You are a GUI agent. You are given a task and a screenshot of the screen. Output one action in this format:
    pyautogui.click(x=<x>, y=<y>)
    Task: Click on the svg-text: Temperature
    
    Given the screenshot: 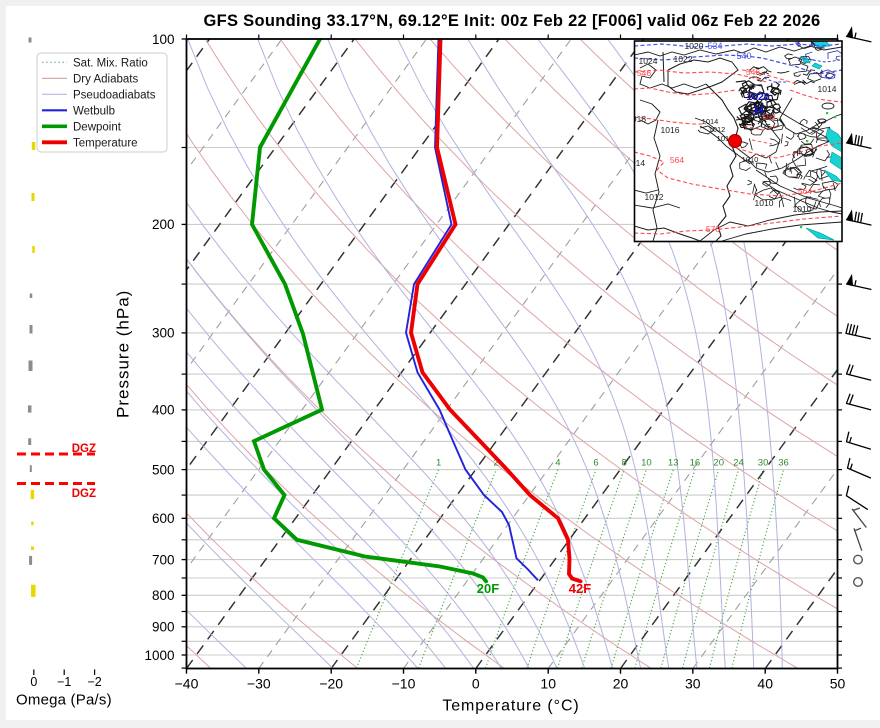 What is the action you would take?
    pyautogui.click(x=105, y=143)
    